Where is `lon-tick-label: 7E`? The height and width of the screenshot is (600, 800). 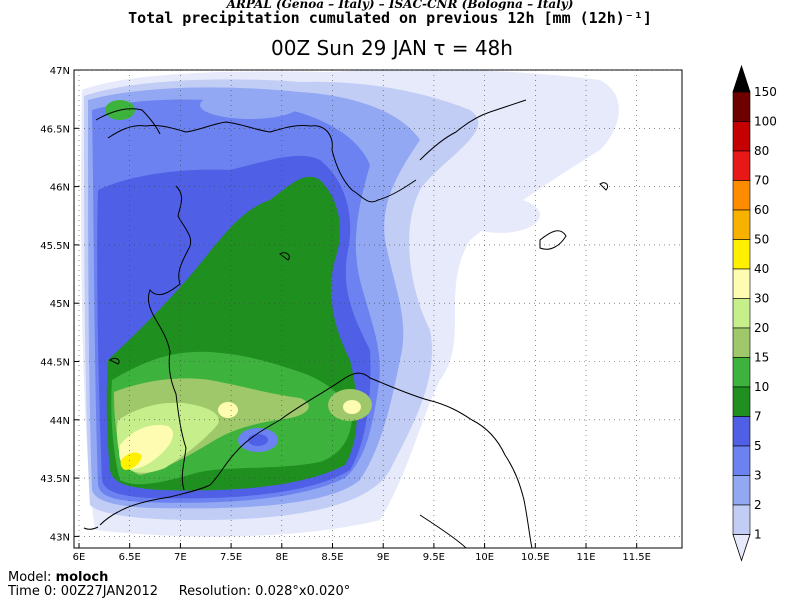 lon-tick-label: 7E is located at coordinates (180, 557).